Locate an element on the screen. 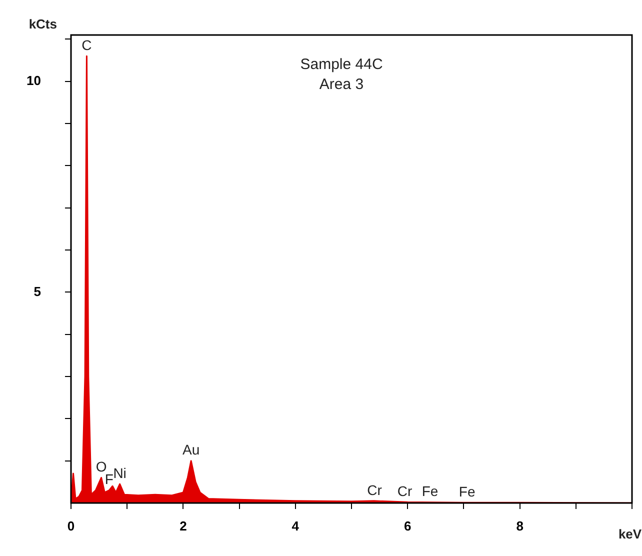 Image resolution: width=642 pixels, height=556 pixels. x-tick-label: 4 is located at coordinates (296, 526).